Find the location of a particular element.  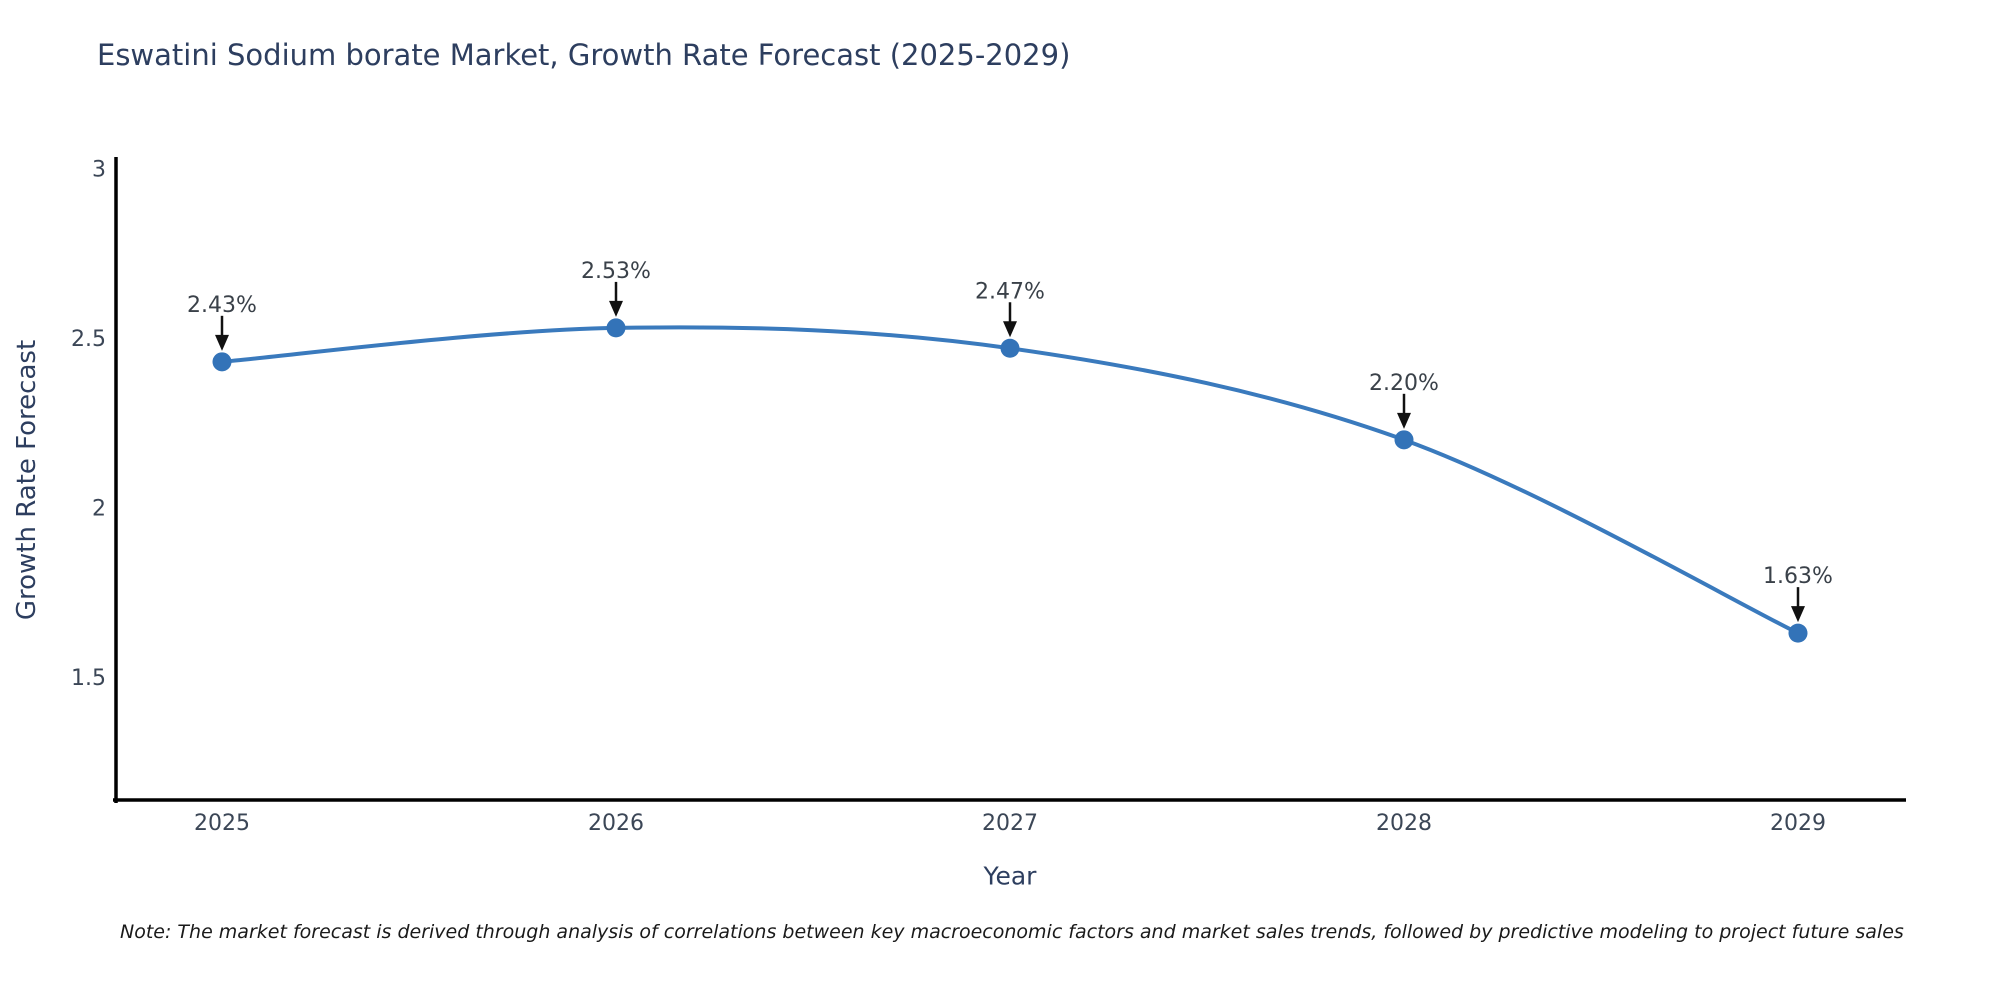

x-tick-label: 2028 is located at coordinates (1404, 823).